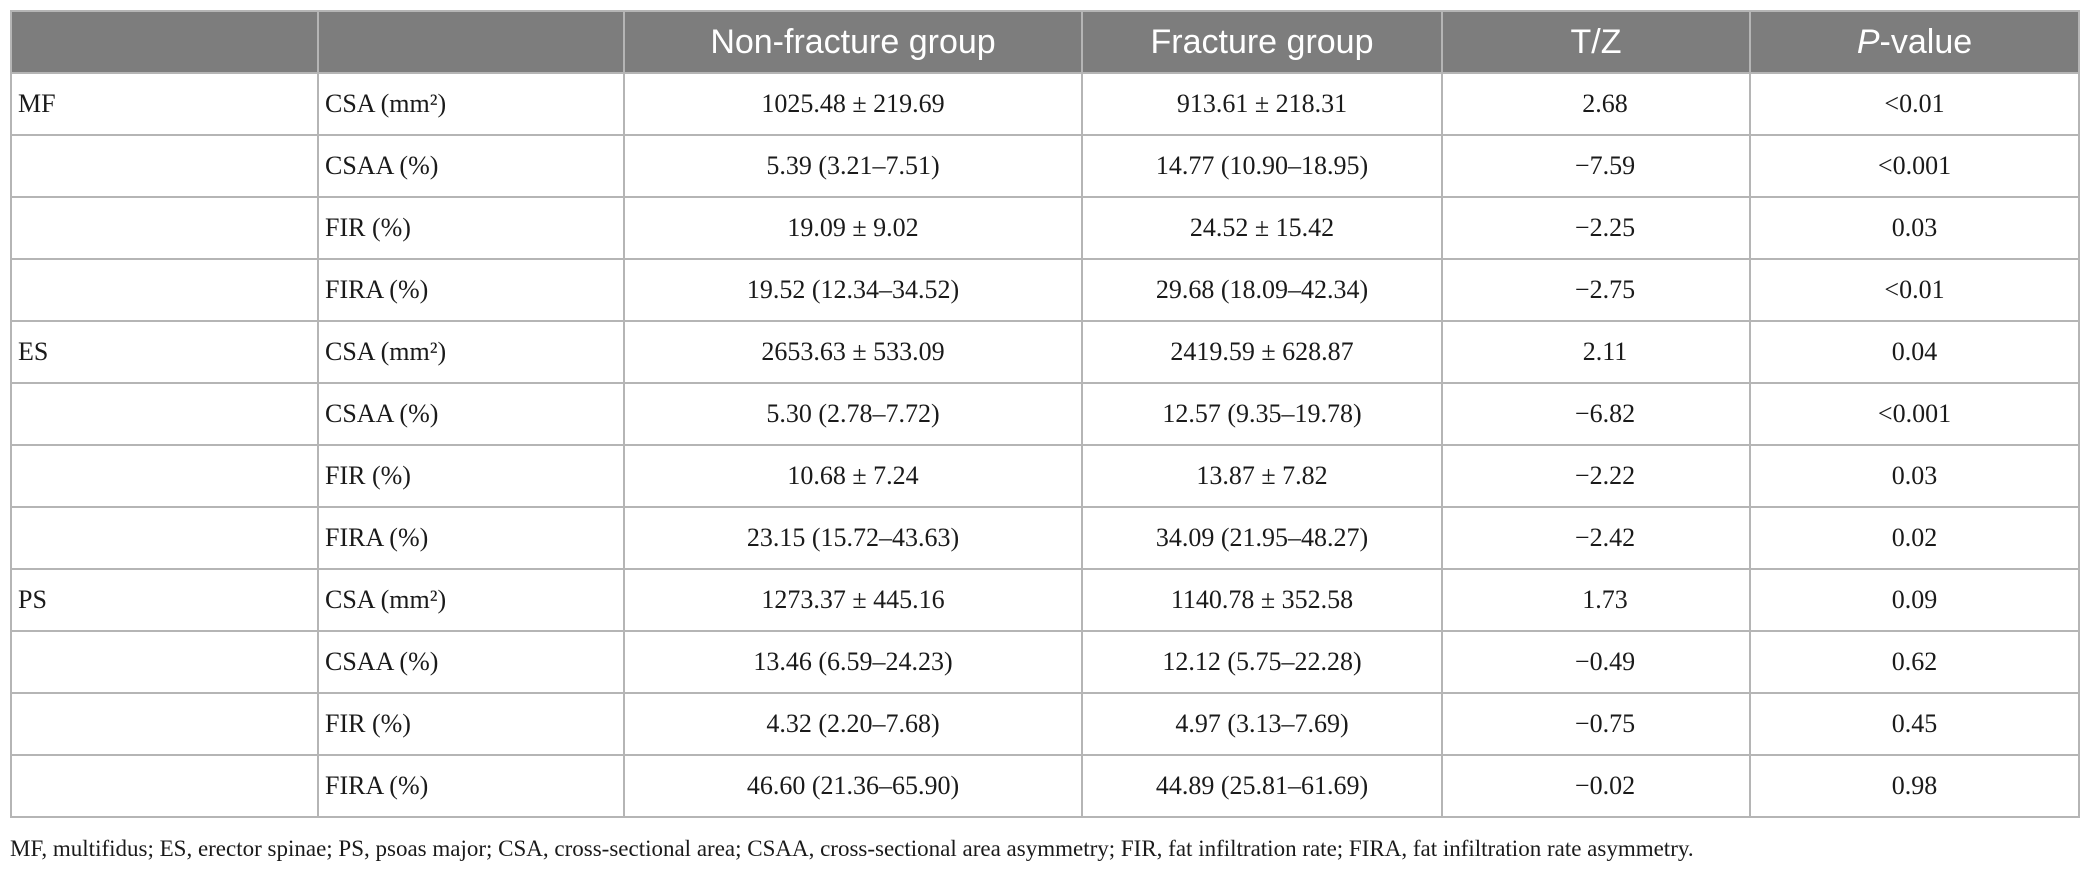 The width and height of the screenshot is (2086, 880). I want to click on table-row: FIR (%) 10.68 ± 7.24 13.87 ± 7.82 −2.22 0.03, so click(1045, 476).